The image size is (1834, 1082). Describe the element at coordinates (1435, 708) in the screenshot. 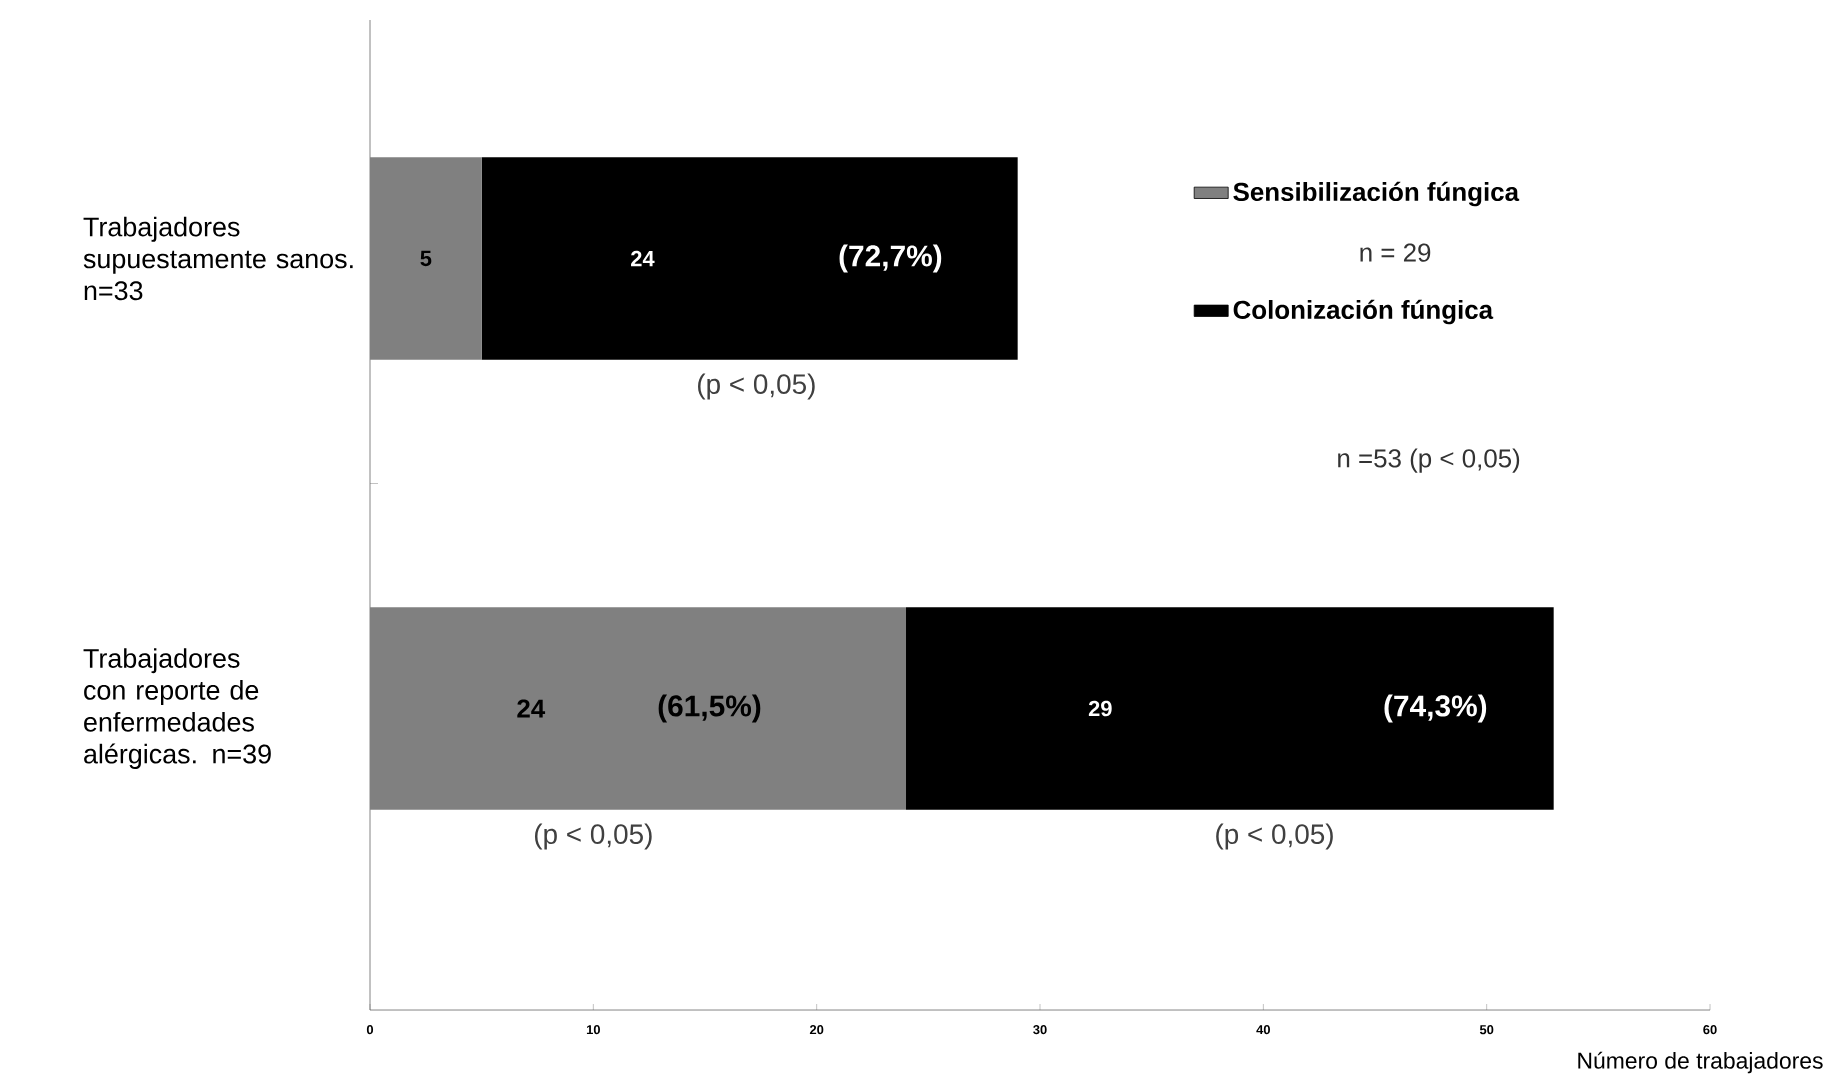

I see `annotation: (74,3%)` at that location.